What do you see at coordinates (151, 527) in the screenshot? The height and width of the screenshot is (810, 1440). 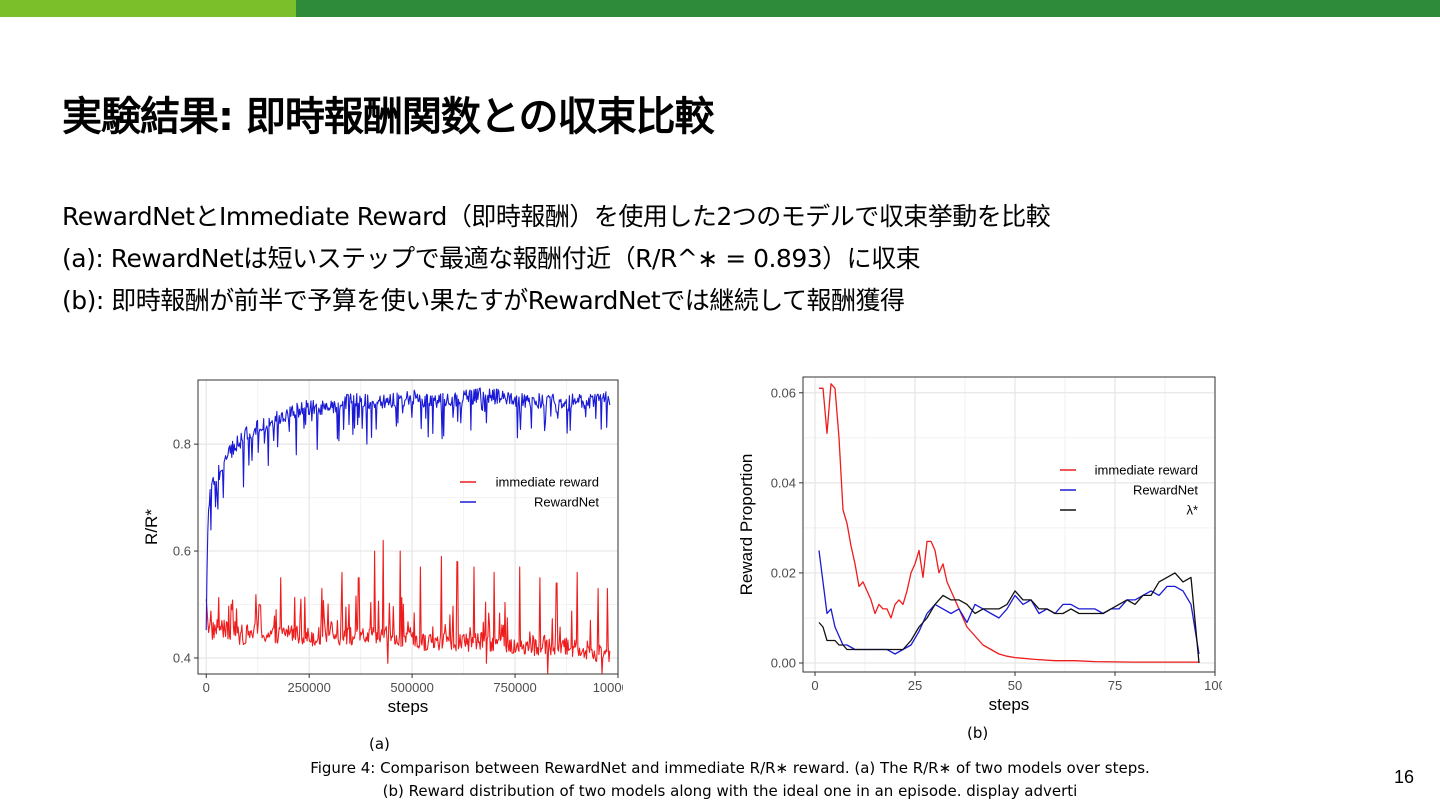 I see `y-axis-title: R/R*` at bounding box center [151, 527].